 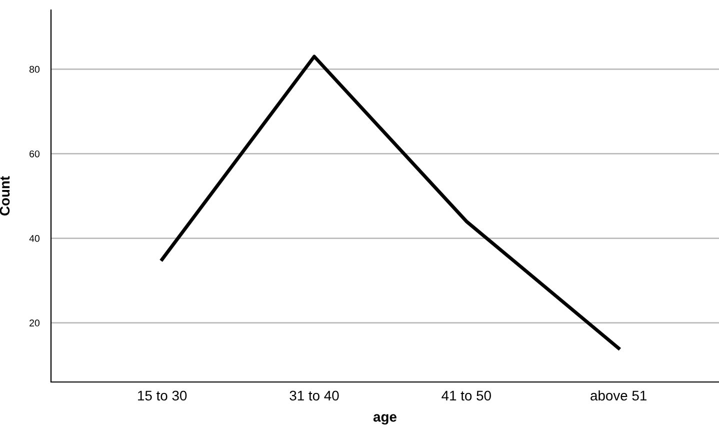 I want to click on y-tick-label: 80, so click(x=35, y=69).